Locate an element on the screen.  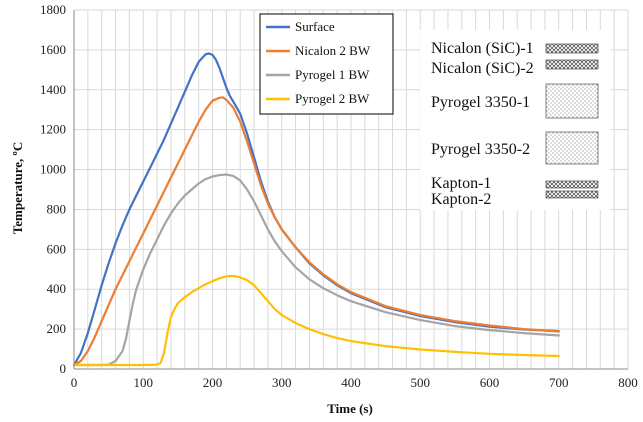
x-tick-label: 700 is located at coordinates (559, 382).